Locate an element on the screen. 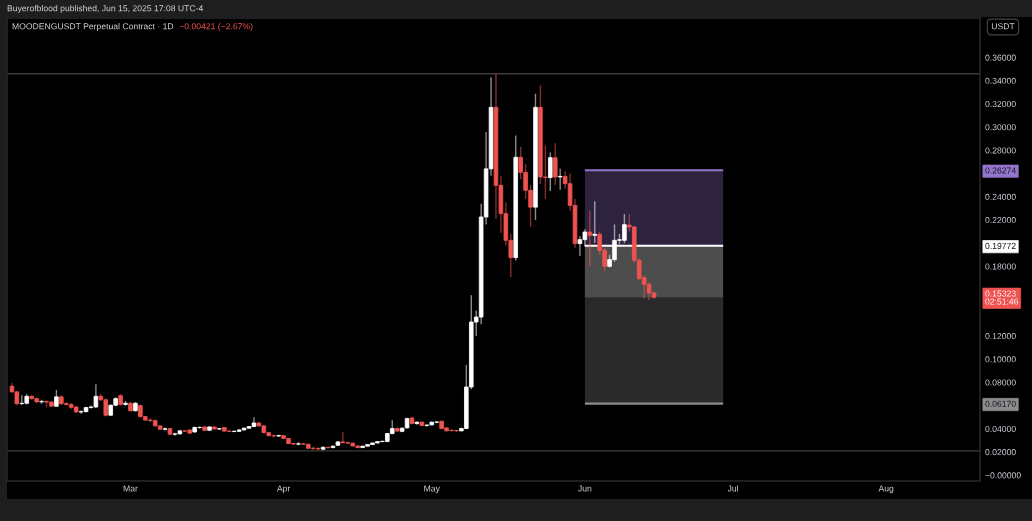  y-tick-label: 0.30000 is located at coordinates (1000, 127).